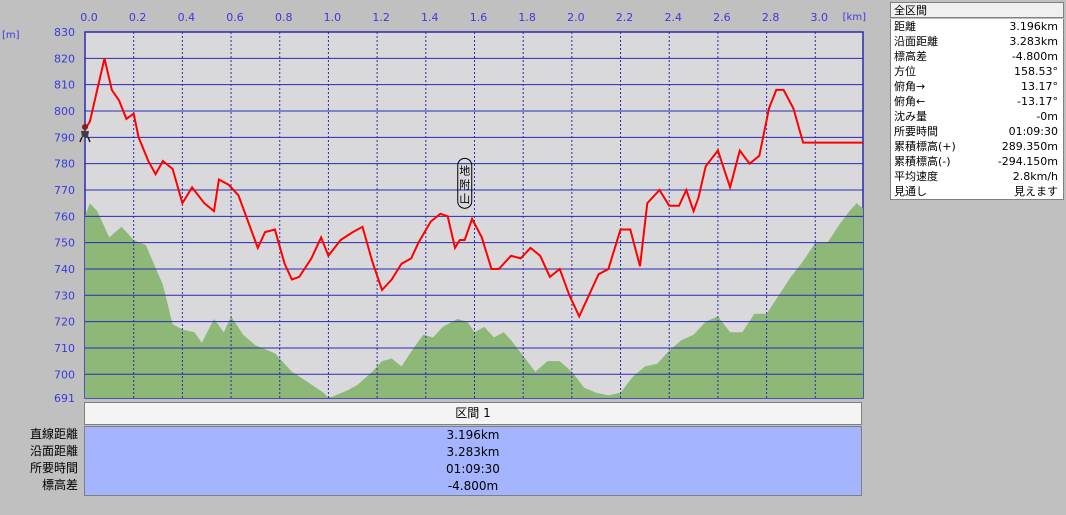 The image size is (1066, 515). Describe the element at coordinates (64, 269) in the screenshot. I see `y-tick-label: 740` at that location.